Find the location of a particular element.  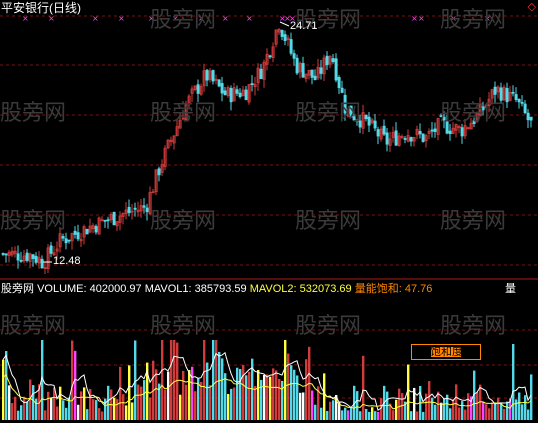

diamond-icon: ◇ is located at coordinates (531, 7).